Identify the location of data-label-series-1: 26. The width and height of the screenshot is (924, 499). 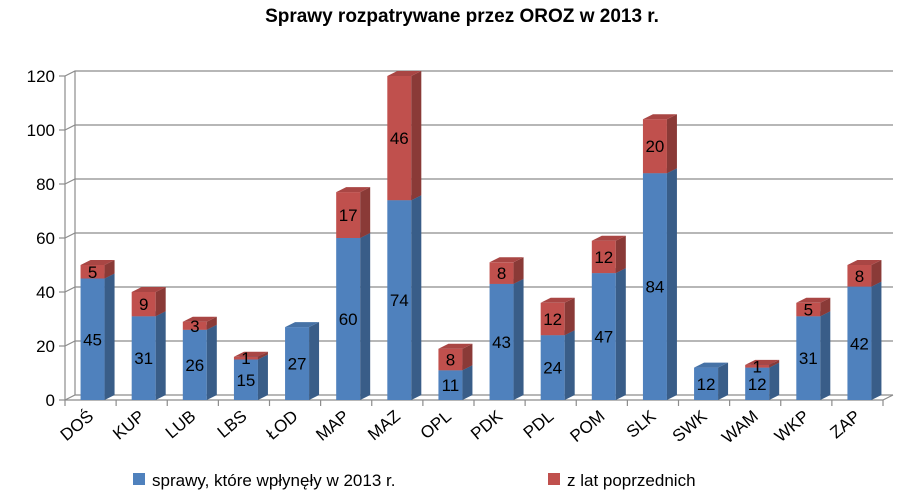
(194, 365).